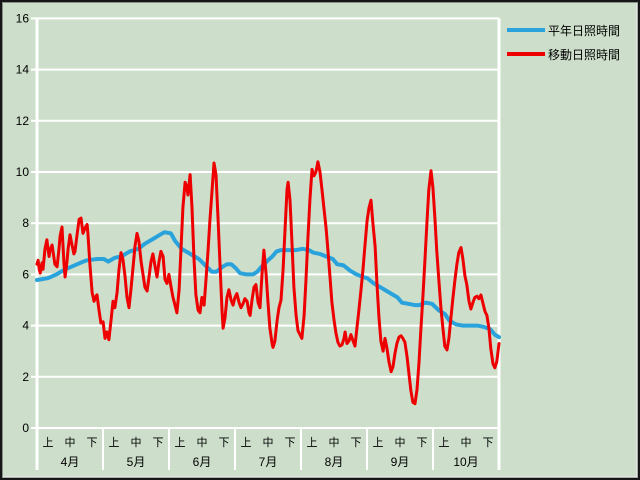  Describe the element at coordinates (25, 274) in the screenshot. I see `y-tick-label: 6` at that location.